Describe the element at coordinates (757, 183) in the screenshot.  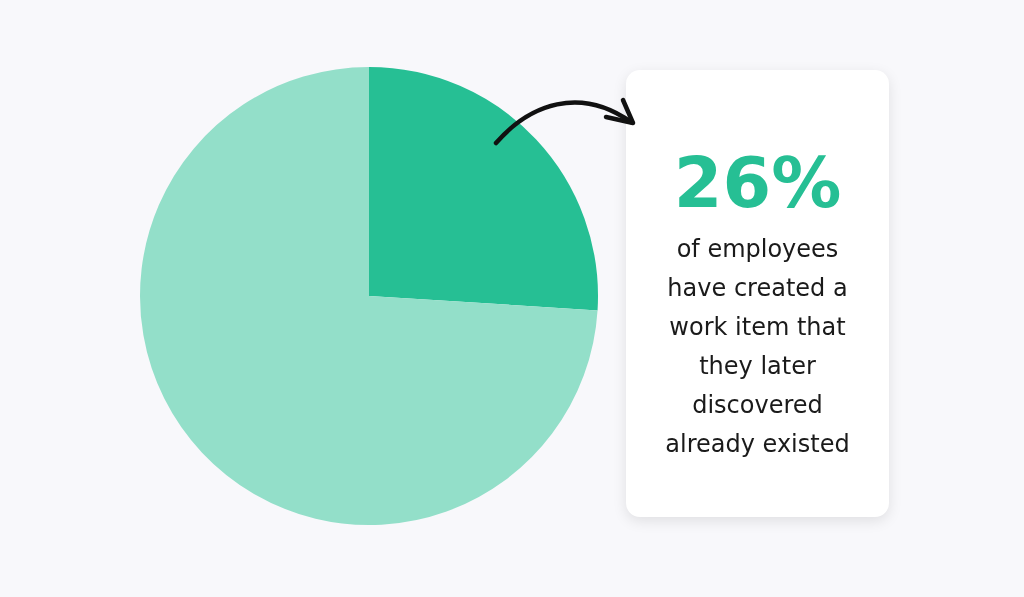
I see `data-label: 26%` at that location.